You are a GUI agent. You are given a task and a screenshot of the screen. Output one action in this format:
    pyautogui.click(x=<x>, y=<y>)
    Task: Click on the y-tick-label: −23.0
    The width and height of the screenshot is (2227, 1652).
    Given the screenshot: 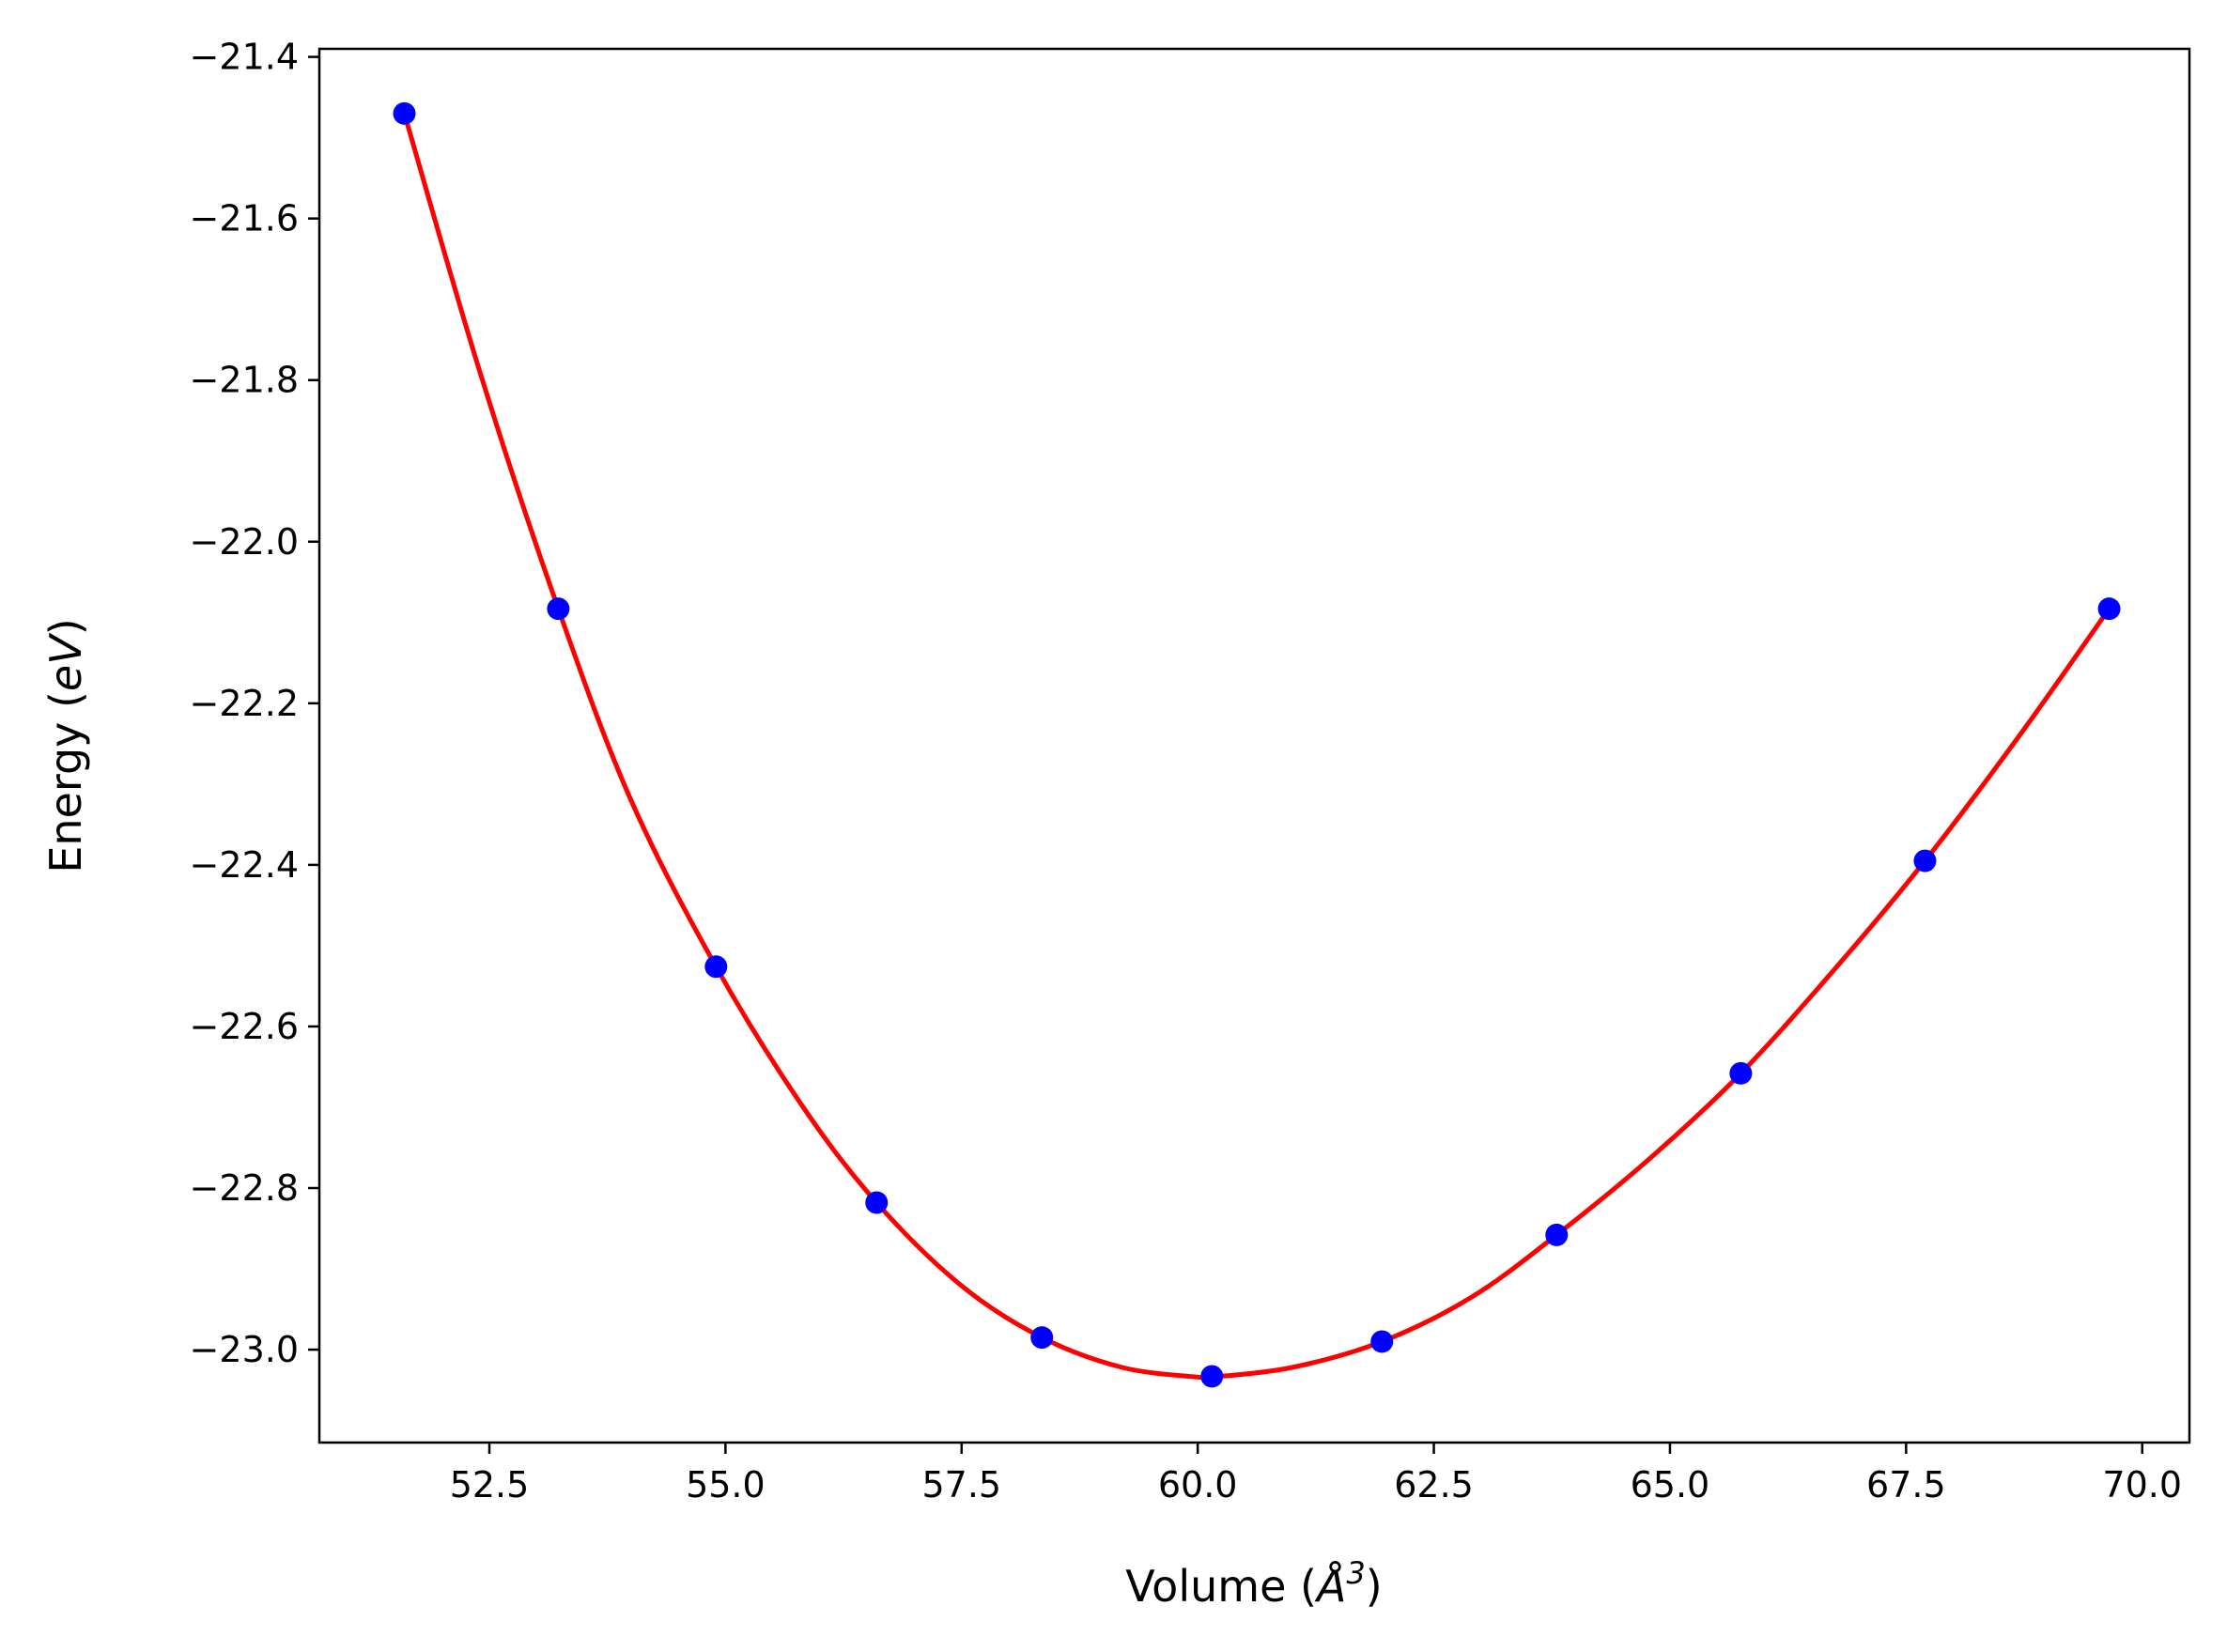 What is the action you would take?
    pyautogui.click(x=245, y=1349)
    